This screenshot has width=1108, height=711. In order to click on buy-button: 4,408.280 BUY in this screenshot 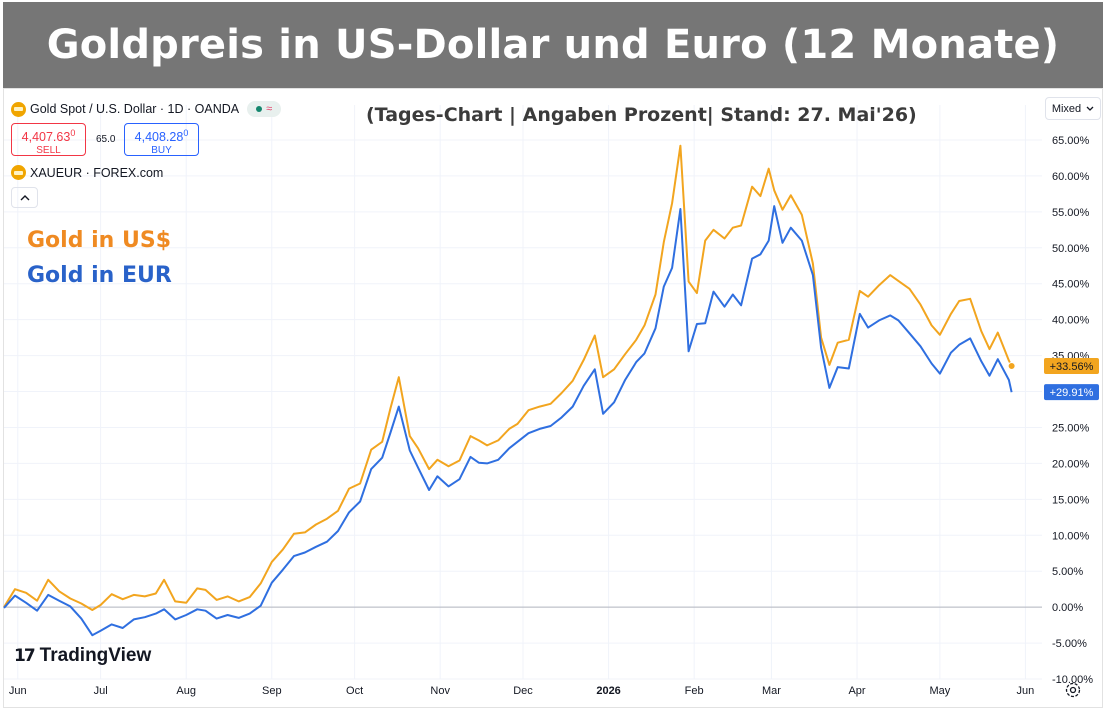, I will do `click(161, 139)`.